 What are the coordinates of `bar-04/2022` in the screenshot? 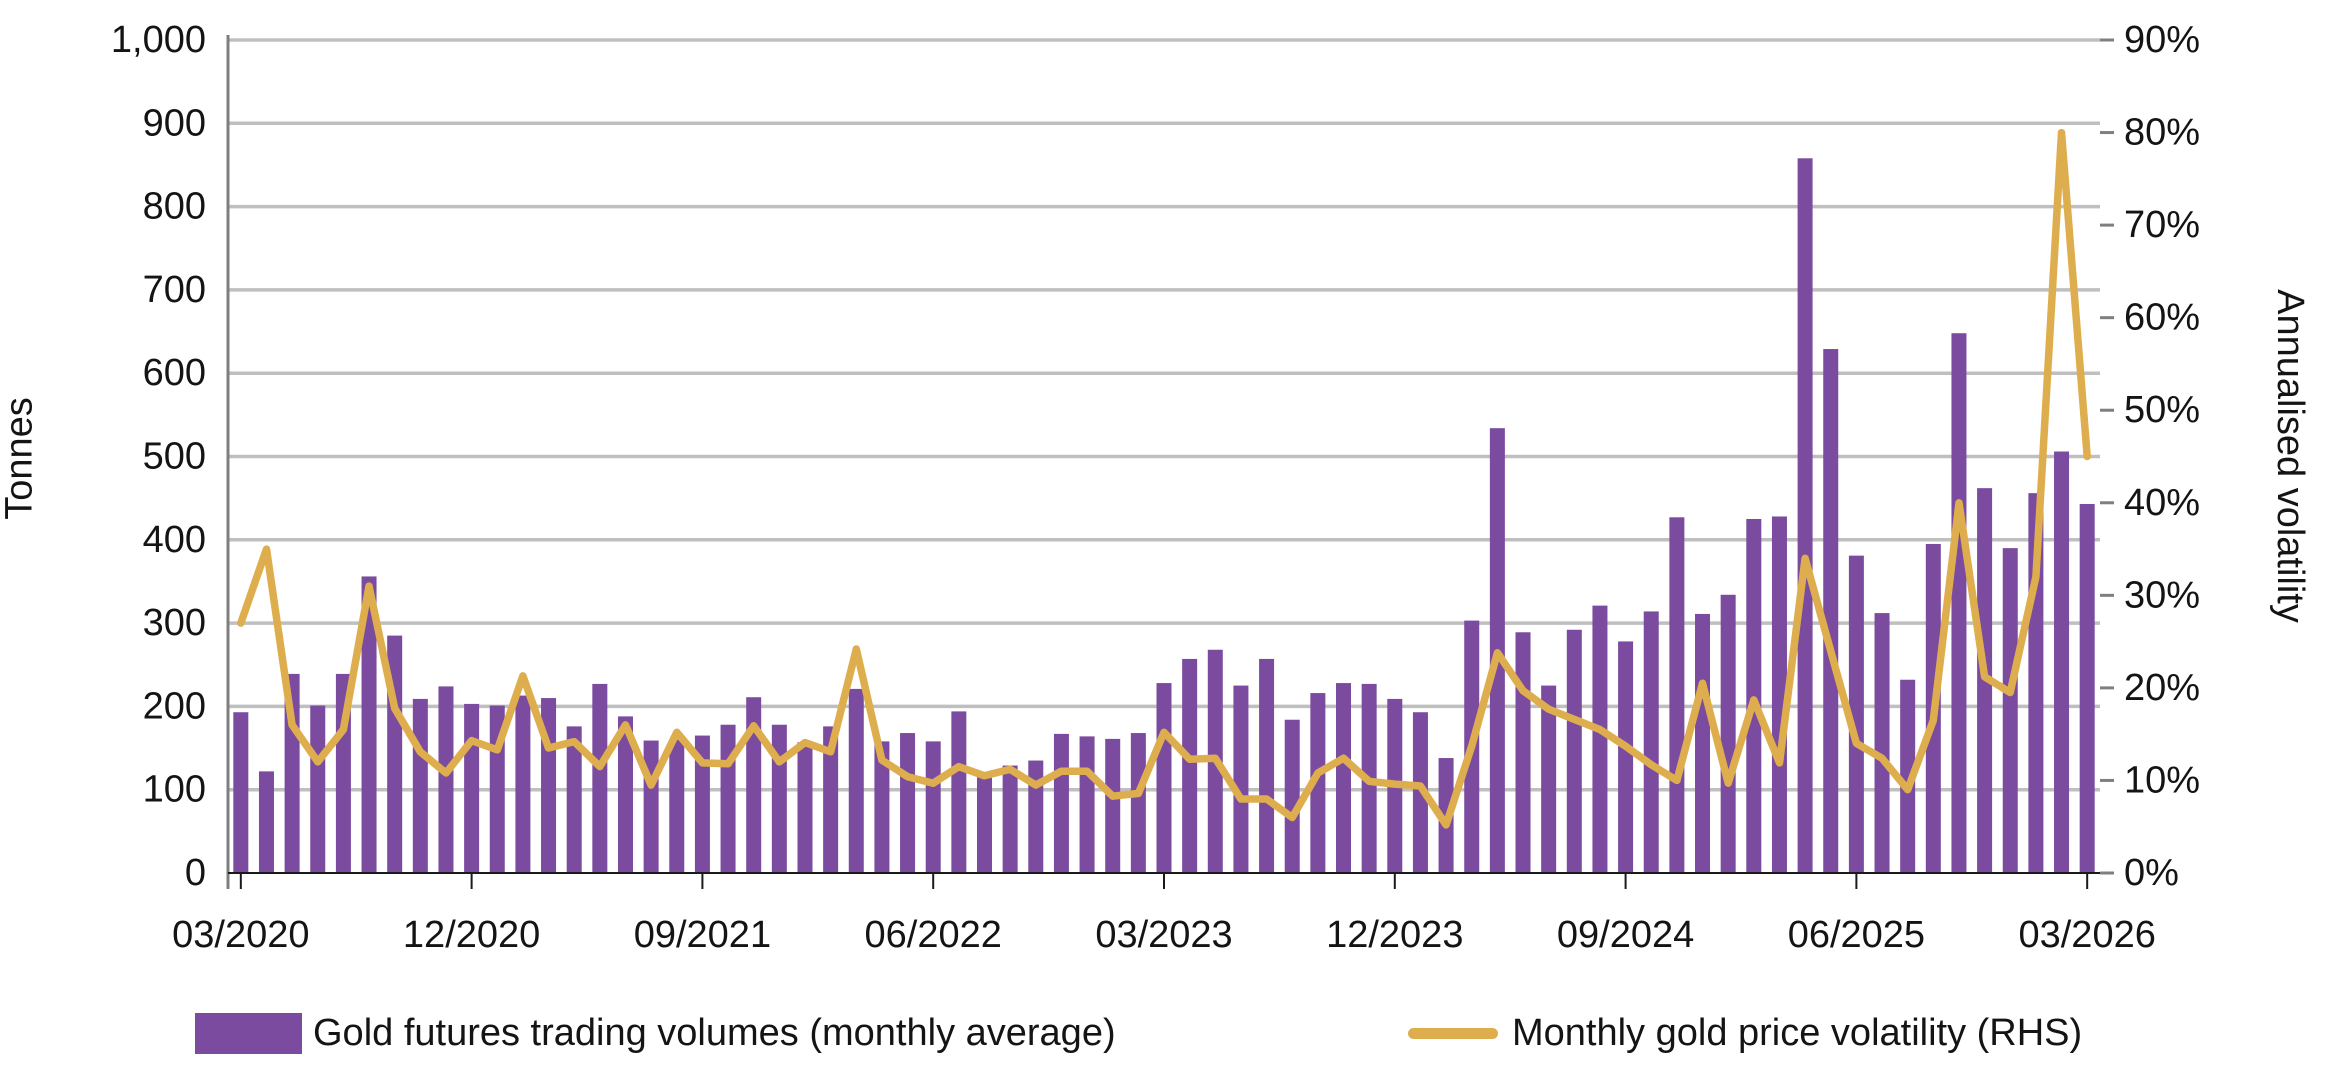 It's located at (882, 807).